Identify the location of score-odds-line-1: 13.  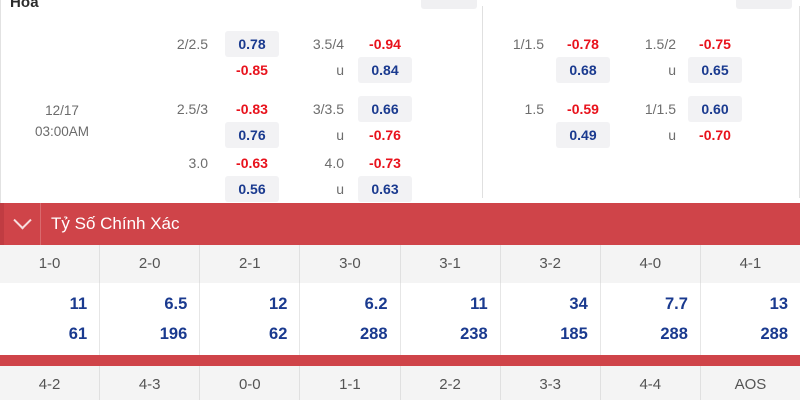
(778, 304).